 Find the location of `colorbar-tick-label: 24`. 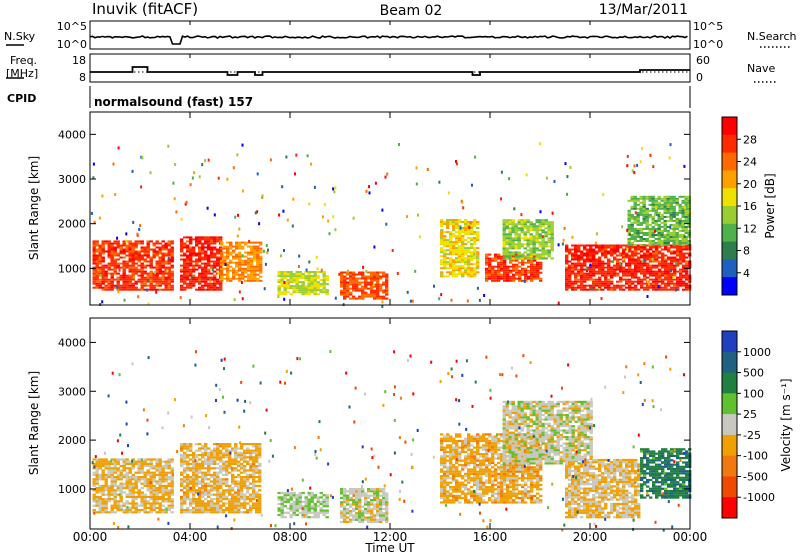

colorbar-tick-label: 24 is located at coordinates (750, 162).